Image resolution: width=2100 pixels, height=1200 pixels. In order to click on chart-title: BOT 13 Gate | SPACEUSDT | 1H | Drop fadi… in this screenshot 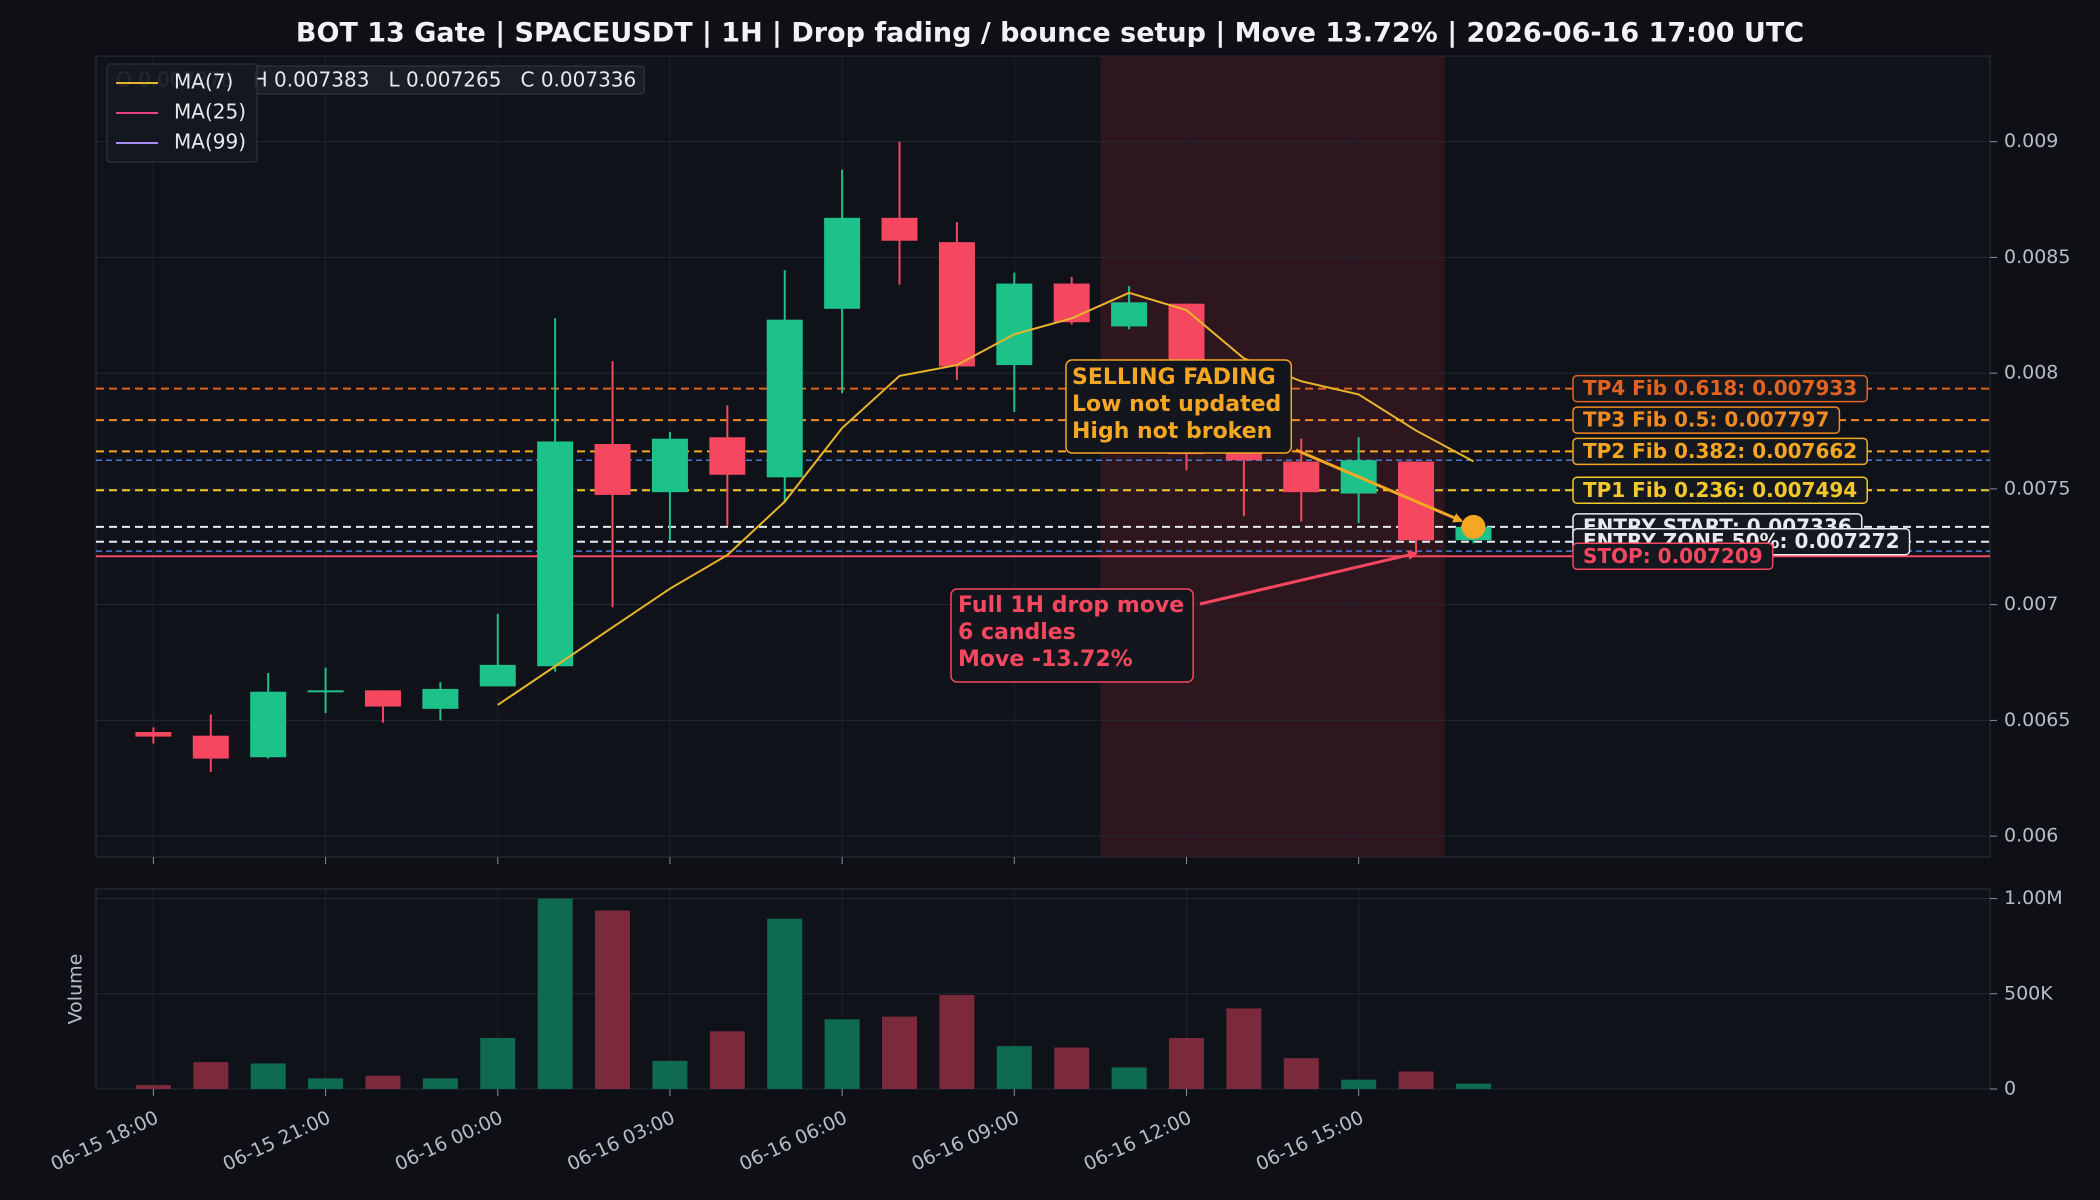, I will do `click(1050, 33)`.